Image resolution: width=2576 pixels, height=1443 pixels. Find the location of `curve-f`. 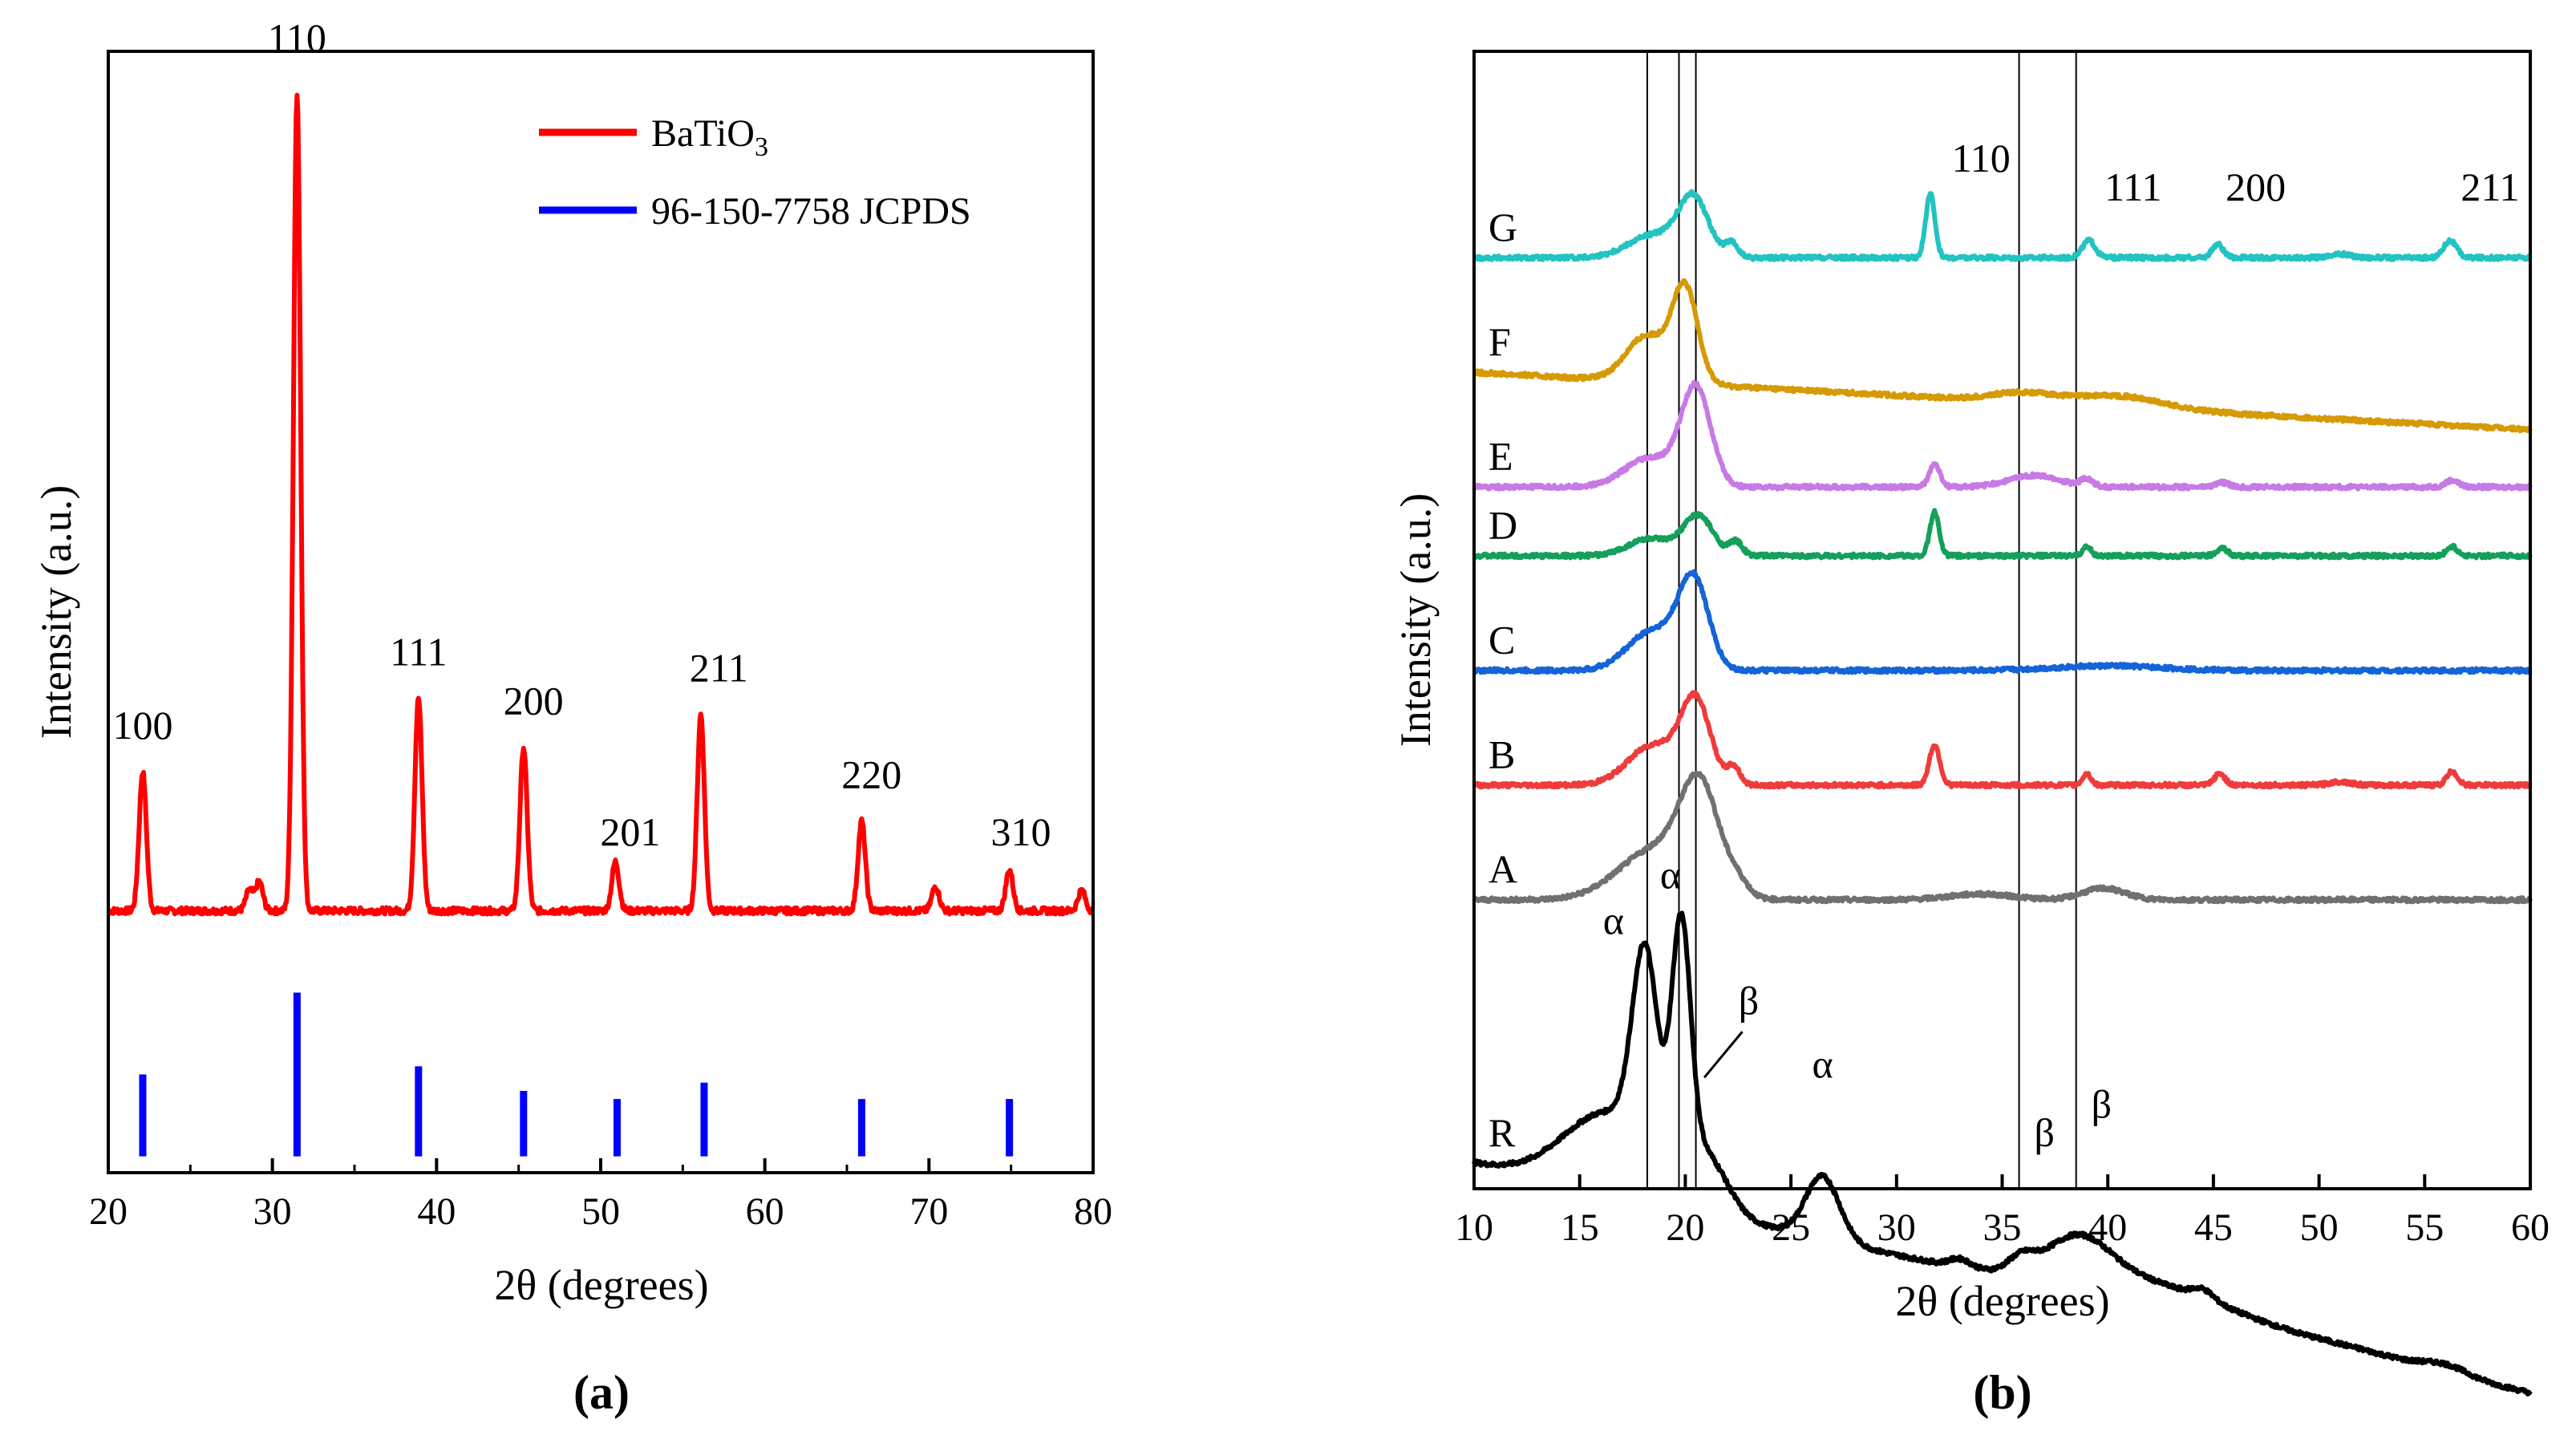

curve-f is located at coordinates (2002, 356).